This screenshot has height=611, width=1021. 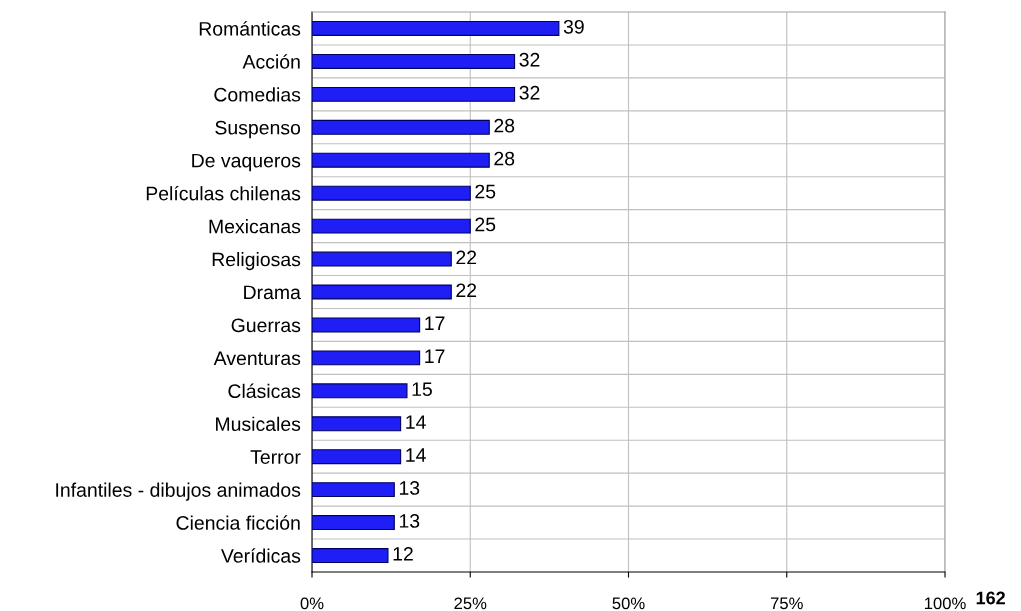 I want to click on y-tick-label: Ciencia ficción, so click(x=238, y=522).